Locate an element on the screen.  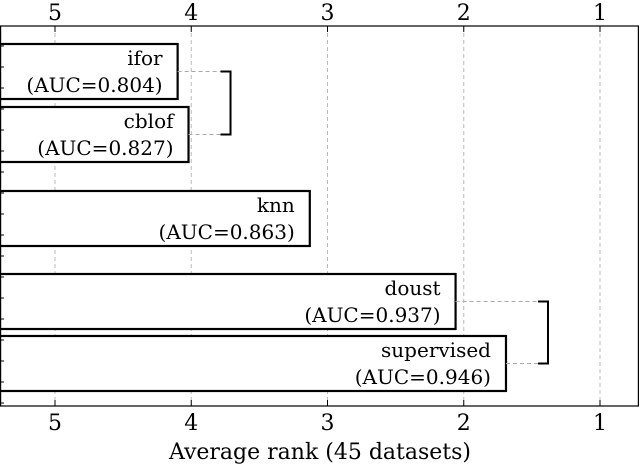
bar-supervised is located at coordinates (254, 363).